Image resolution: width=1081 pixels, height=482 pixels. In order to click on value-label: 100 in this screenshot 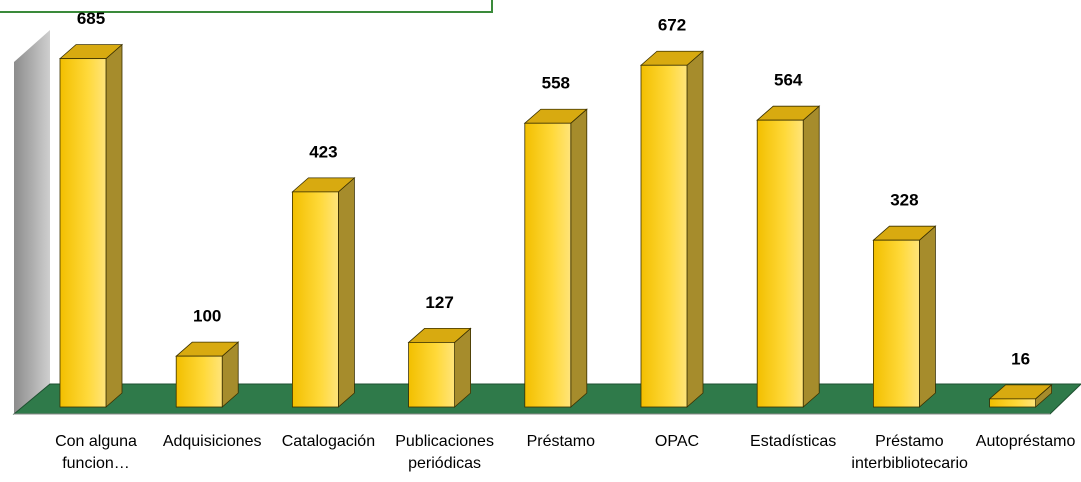, I will do `click(207, 316)`.